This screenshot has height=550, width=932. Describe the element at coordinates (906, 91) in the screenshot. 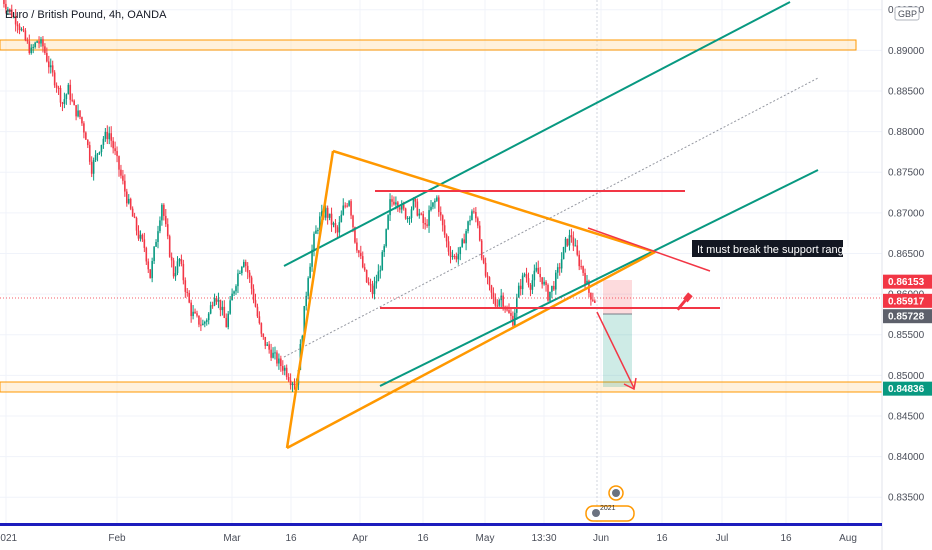

I see `y-tick-label: 0.88500` at that location.